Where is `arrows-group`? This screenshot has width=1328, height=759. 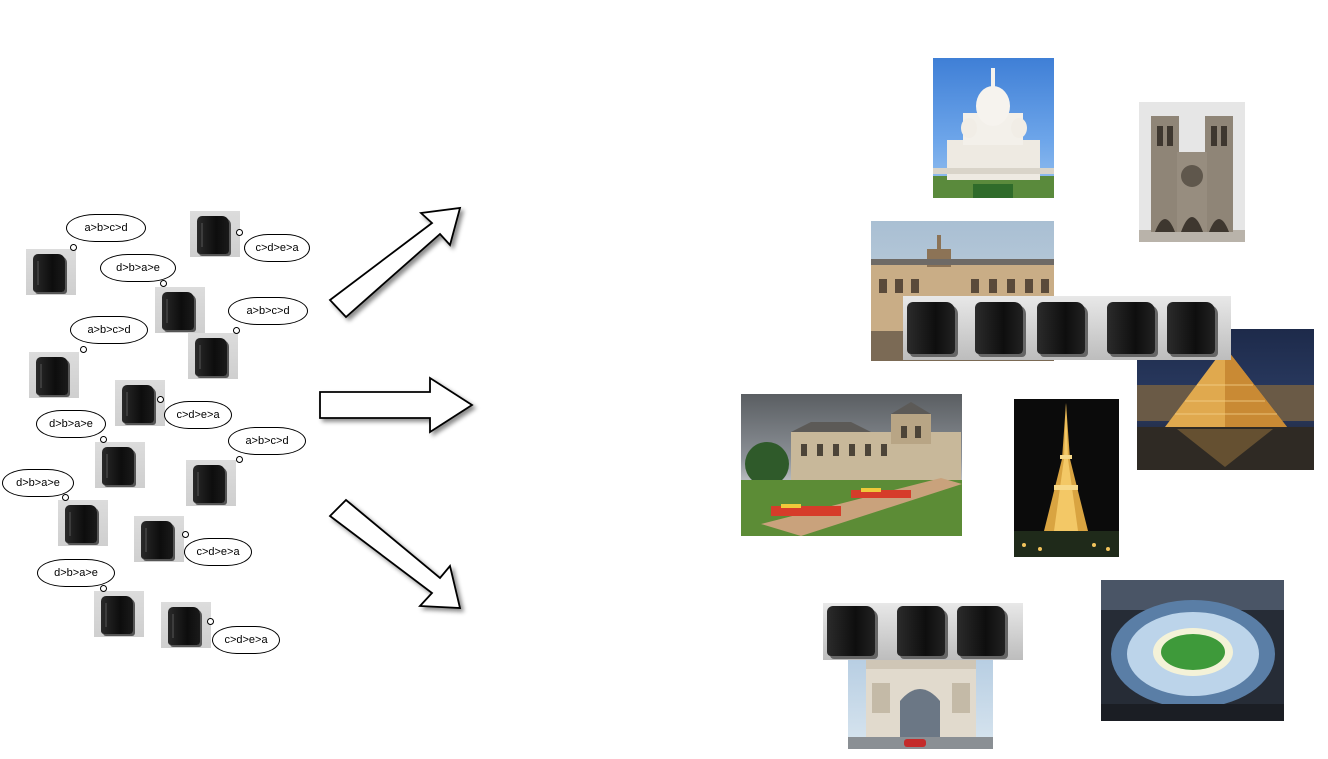
arrows-group is located at coordinates (396, 407).